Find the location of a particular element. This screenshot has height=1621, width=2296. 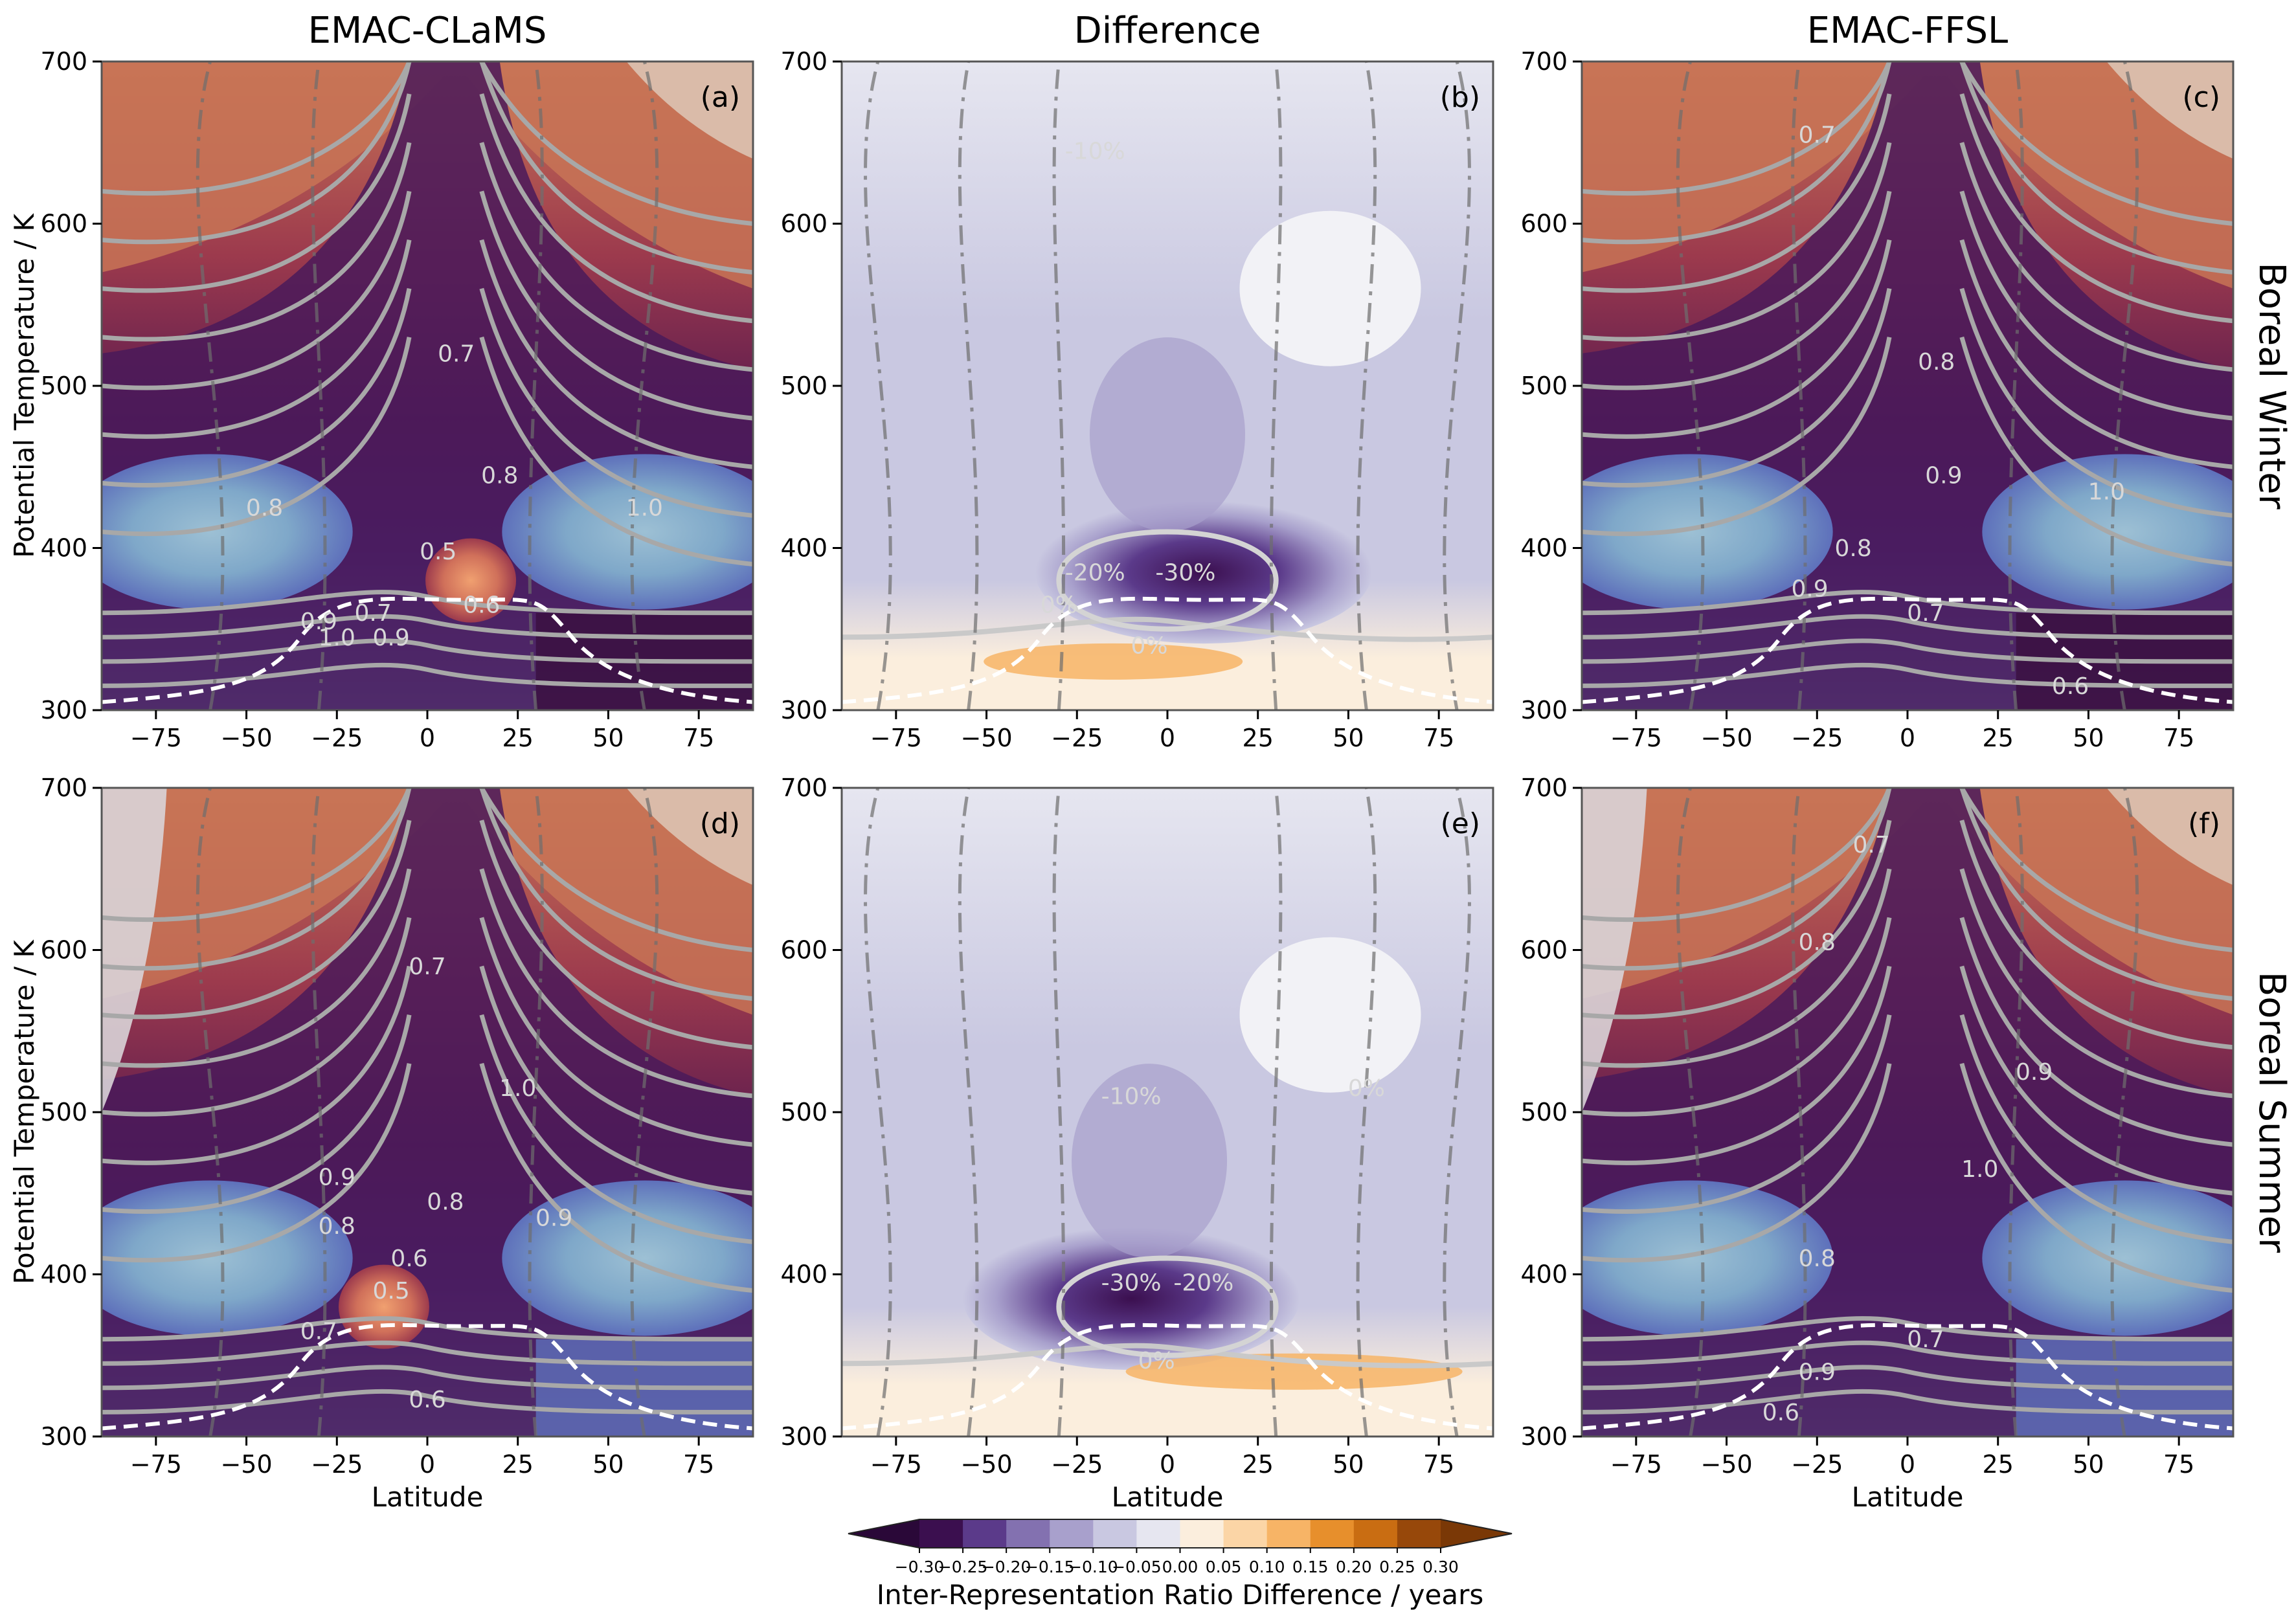

y-axis-label: Potential Temperature / K is located at coordinates (24, 385).